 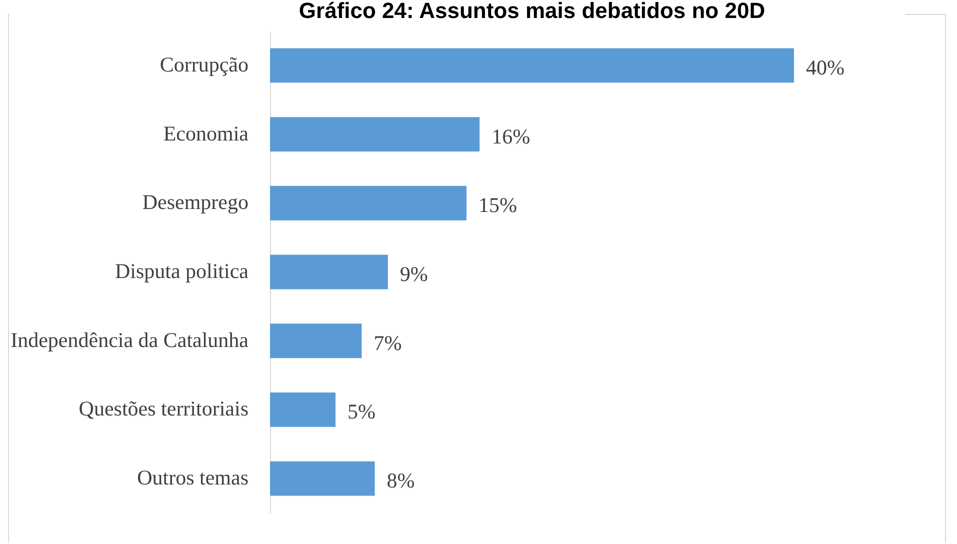 What do you see at coordinates (511, 136) in the screenshot?
I see `data-label: 16%` at bounding box center [511, 136].